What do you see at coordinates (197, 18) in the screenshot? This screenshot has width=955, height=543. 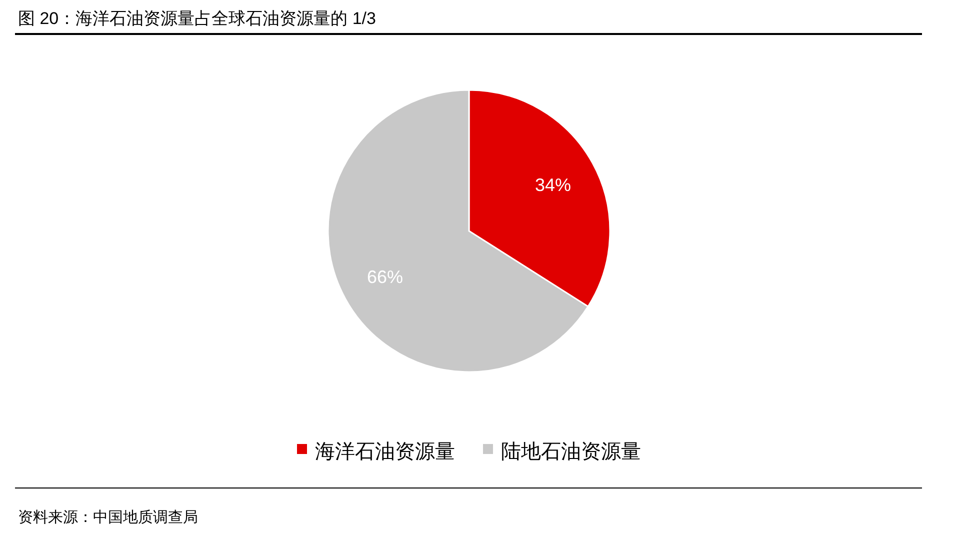 I see `chart-title: 图 20：海洋石油资源量占全球石油资源量的 1/3` at bounding box center [197, 18].